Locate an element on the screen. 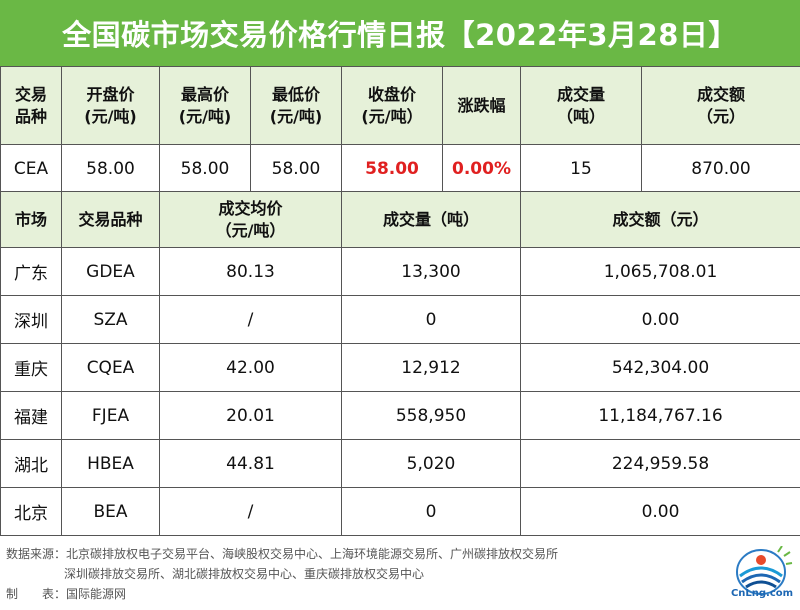  header-low: 最低价 (元/吨) is located at coordinates (296, 105).